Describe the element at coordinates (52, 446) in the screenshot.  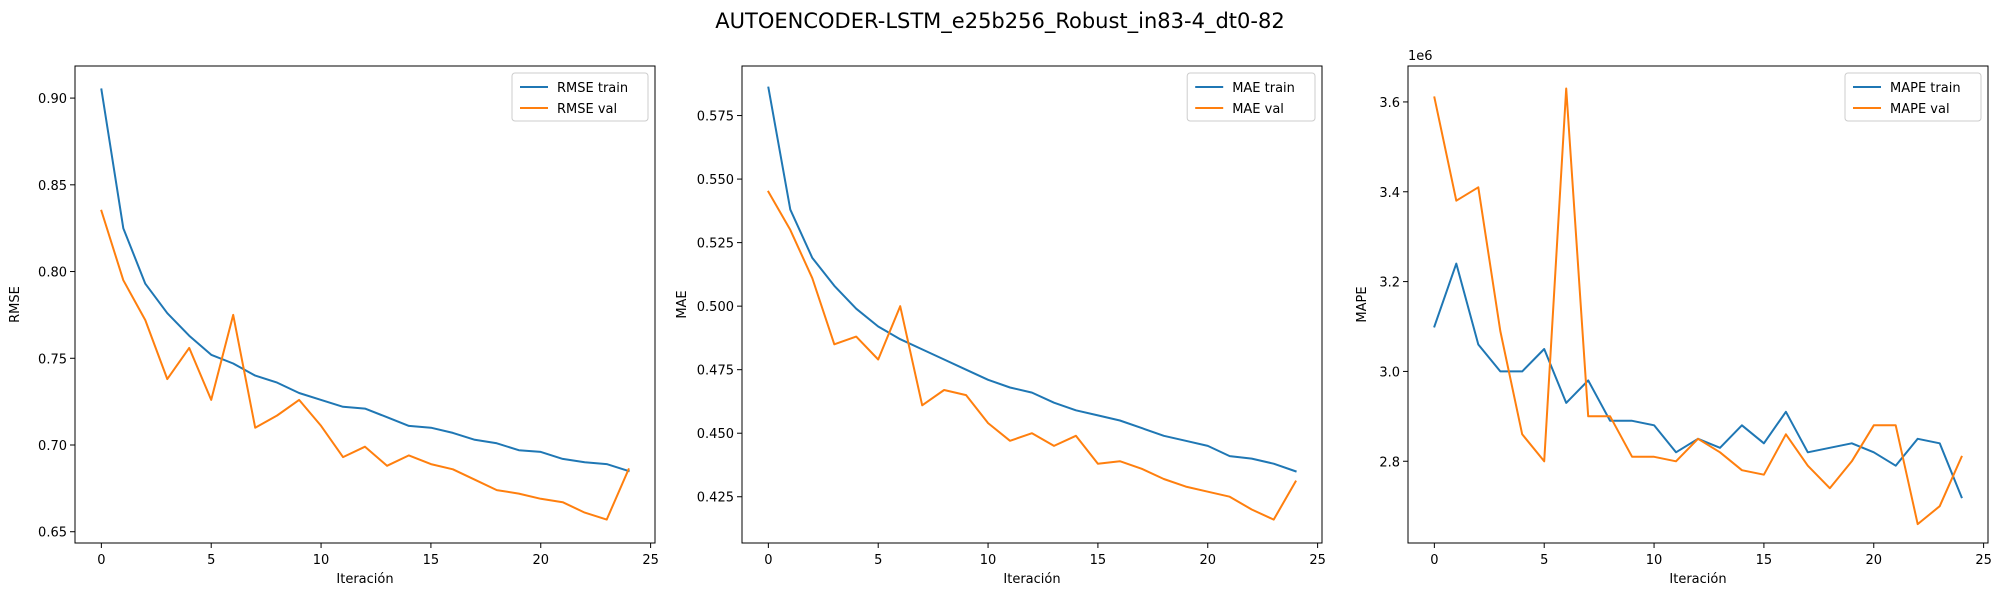
I see `y-tick-label: 0.70` at that location.